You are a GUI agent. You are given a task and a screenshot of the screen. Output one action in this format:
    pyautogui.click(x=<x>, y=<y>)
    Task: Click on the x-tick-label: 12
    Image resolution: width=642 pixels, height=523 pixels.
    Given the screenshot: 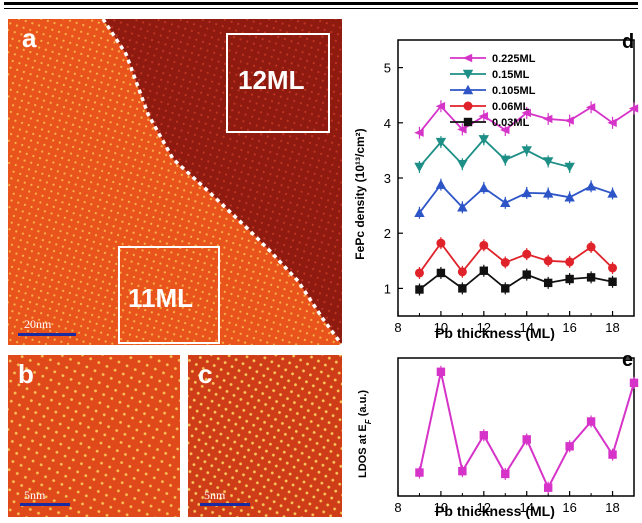 What is the action you would take?
    pyautogui.click(x=484, y=507)
    